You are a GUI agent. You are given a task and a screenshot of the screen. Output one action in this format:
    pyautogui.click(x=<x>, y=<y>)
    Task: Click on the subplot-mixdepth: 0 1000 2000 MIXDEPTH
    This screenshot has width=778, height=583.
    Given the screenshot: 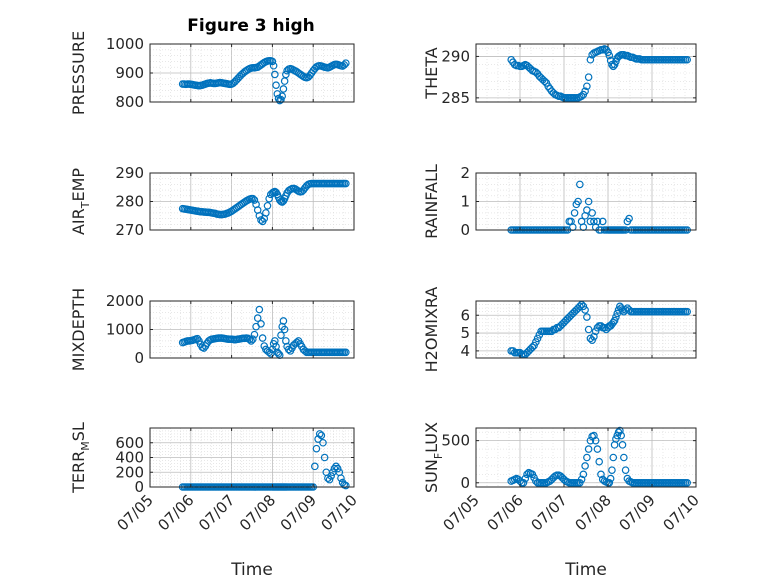 What is the action you would take?
    pyautogui.click(x=212, y=329)
    